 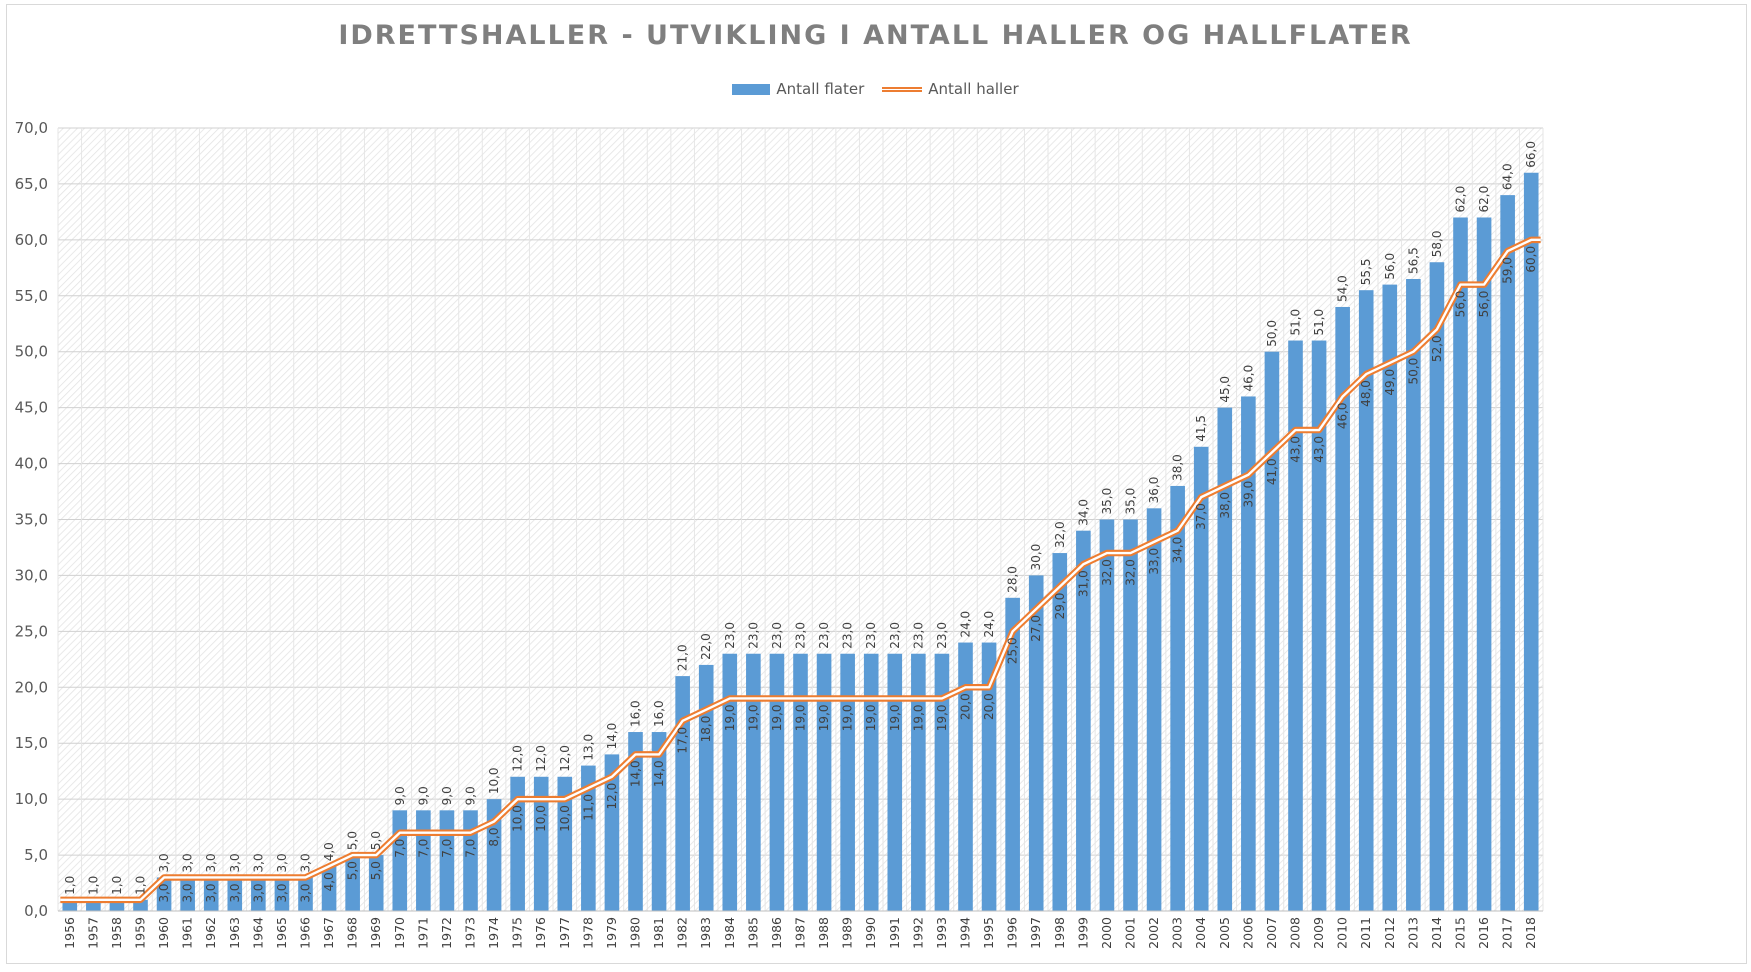 What do you see at coordinates (328, 933) in the screenshot?
I see `x-tick-label: 1967` at bounding box center [328, 933].